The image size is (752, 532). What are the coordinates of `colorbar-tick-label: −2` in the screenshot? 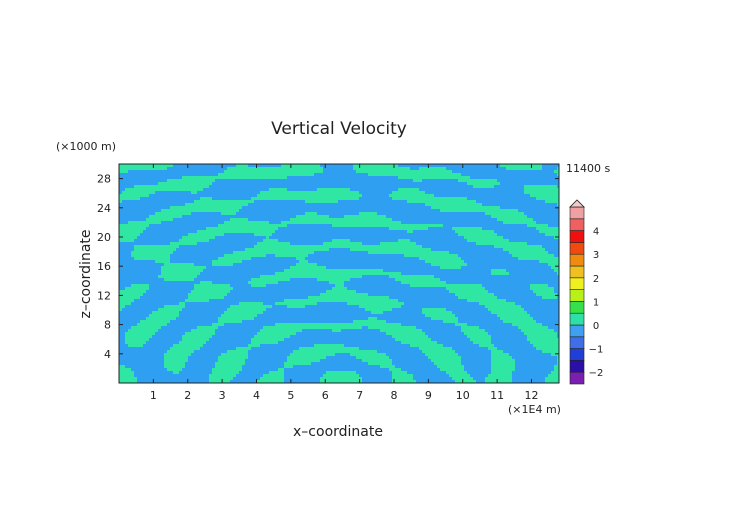 It's located at (596, 373).